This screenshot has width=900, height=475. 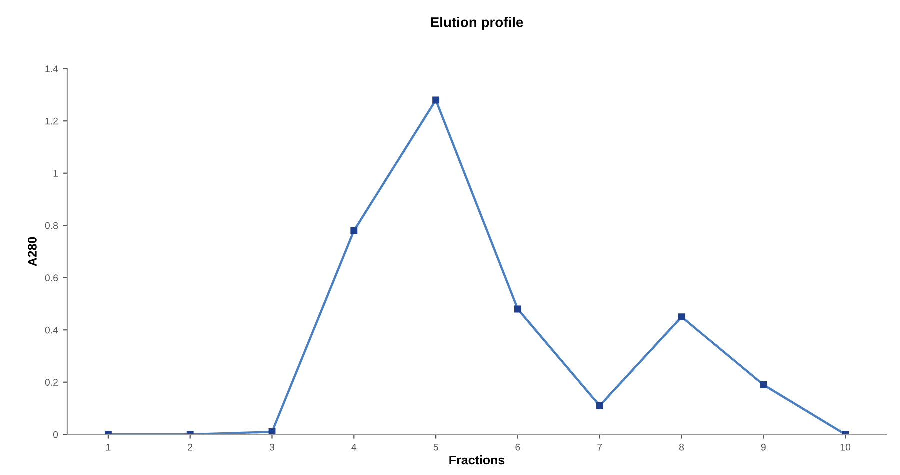 What do you see at coordinates (477, 23) in the screenshot?
I see `chart-title: Elution profile` at bounding box center [477, 23].